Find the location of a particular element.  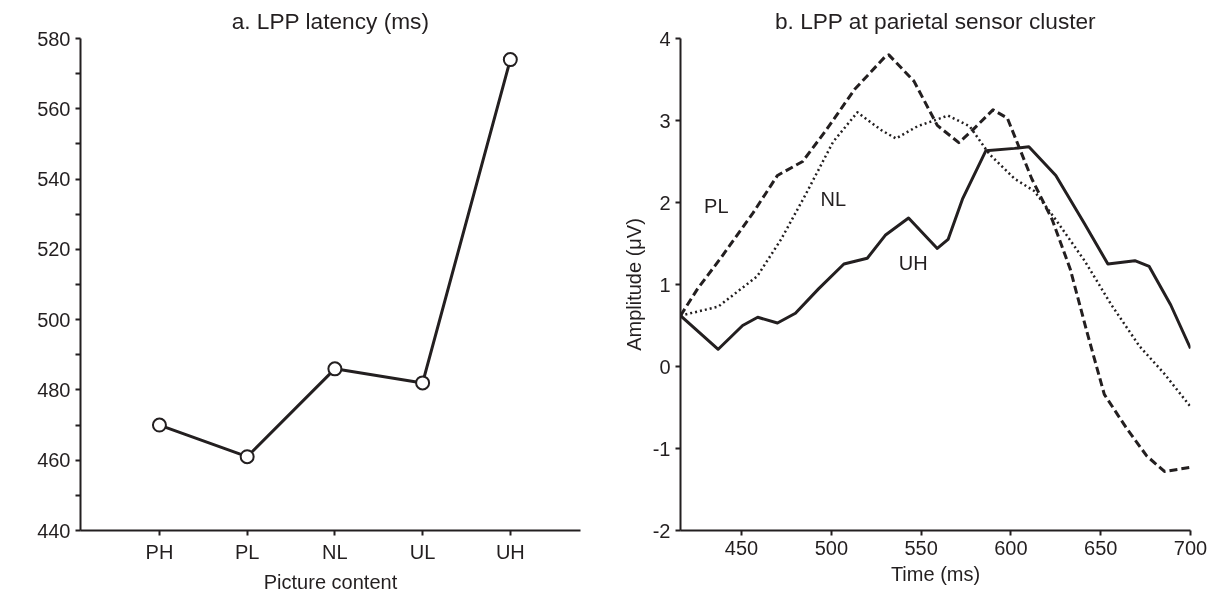

x-axis-title: Picture content is located at coordinates (330, 581).